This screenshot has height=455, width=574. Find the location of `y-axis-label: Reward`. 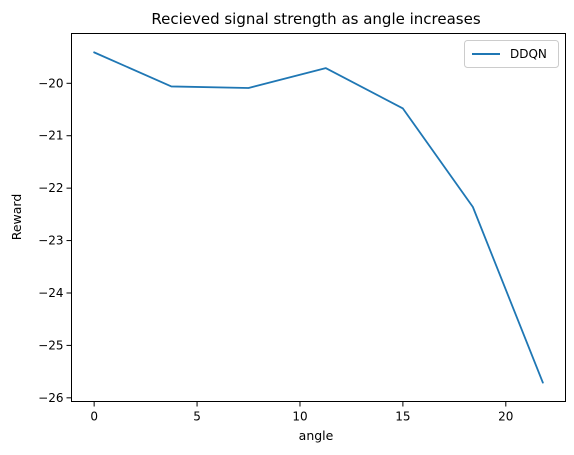

y-axis-label: Reward is located at coordinates (16, 217).